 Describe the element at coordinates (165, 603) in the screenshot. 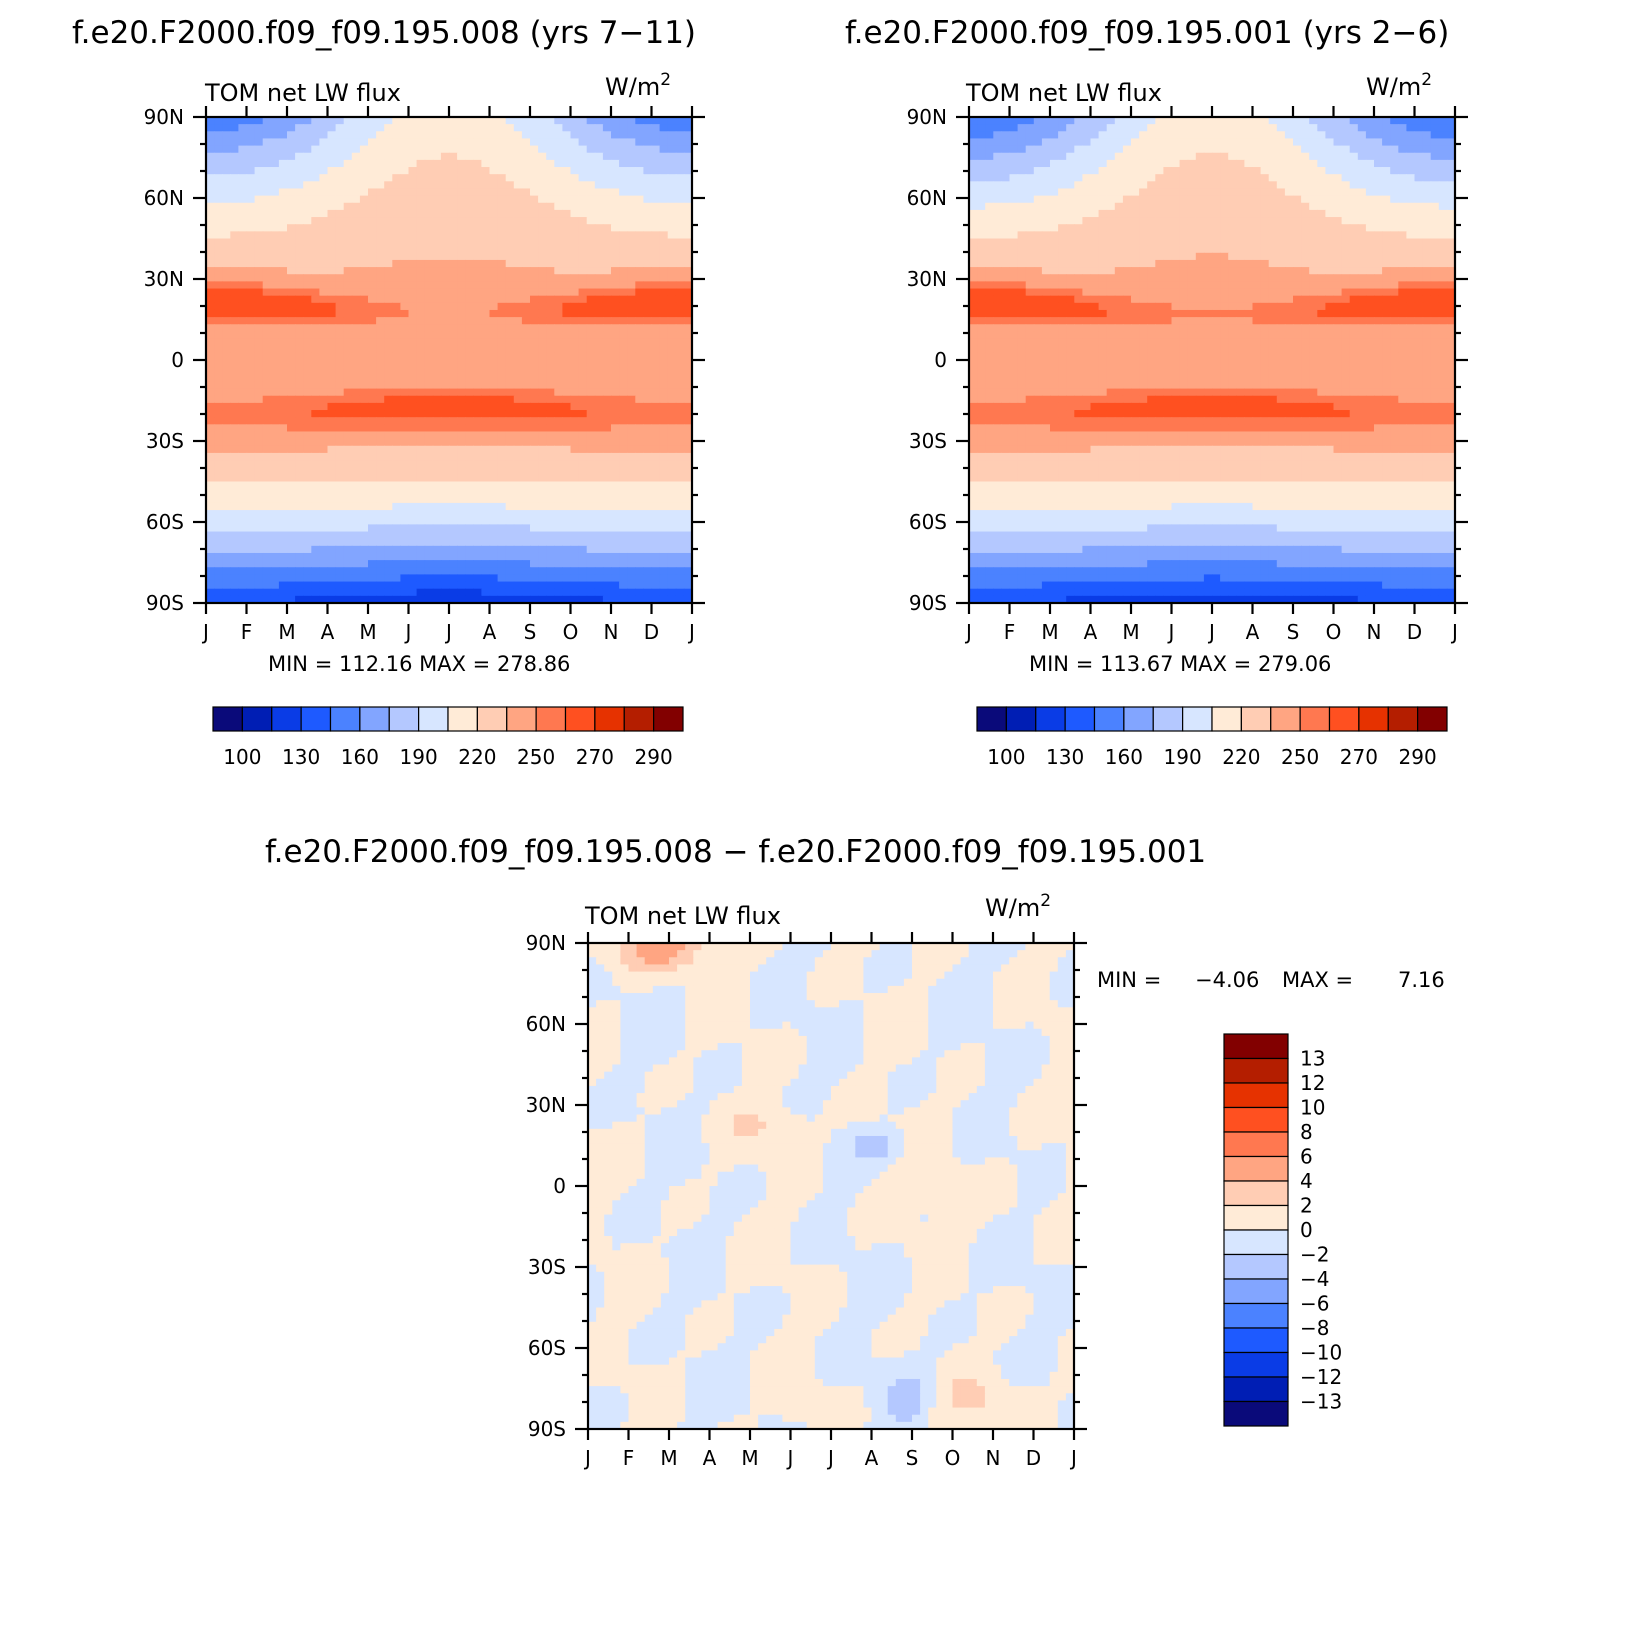

I see `y-tick-label: 90S` at that location.